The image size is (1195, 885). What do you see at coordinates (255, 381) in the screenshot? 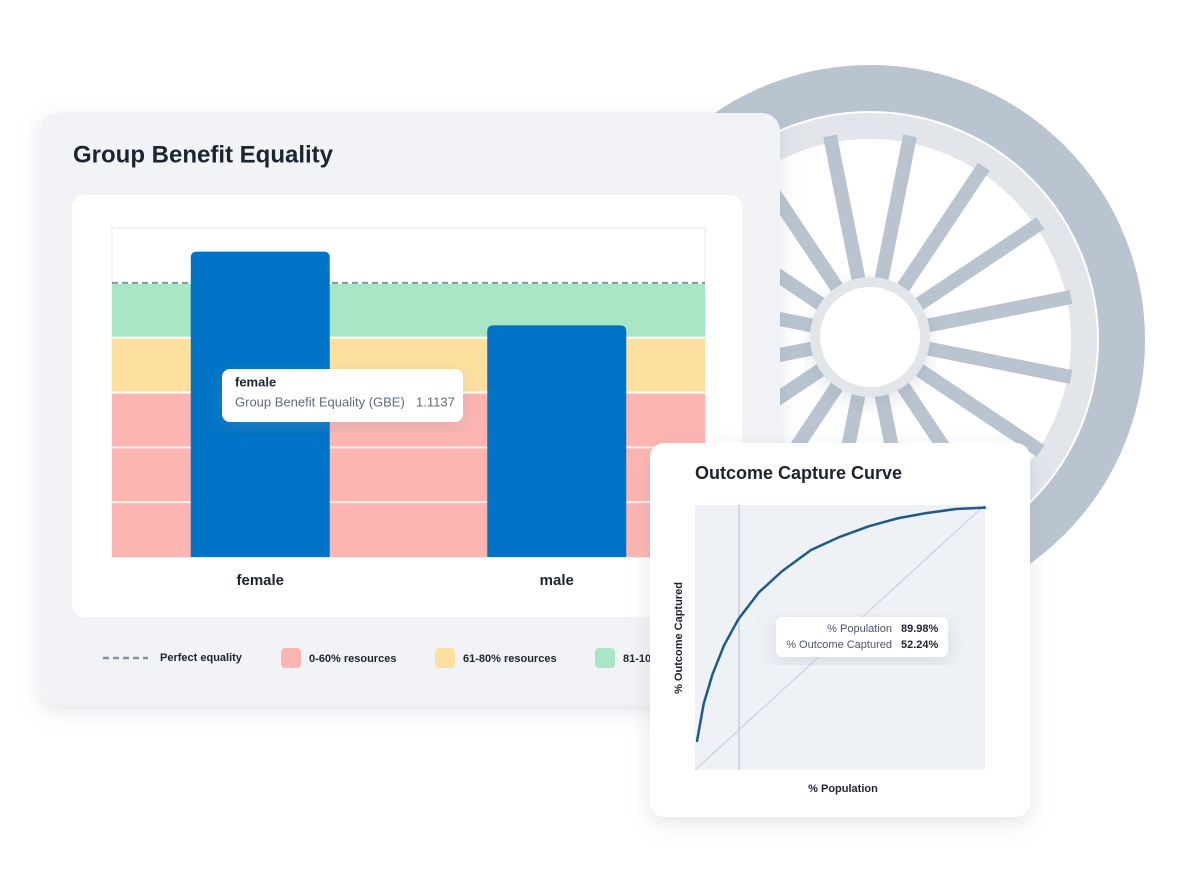
I see `tooltip-title: female` at bounding box center [255, 381].